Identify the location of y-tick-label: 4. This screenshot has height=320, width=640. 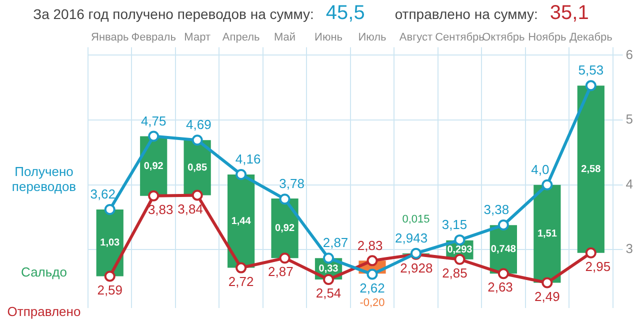
(630, 184).